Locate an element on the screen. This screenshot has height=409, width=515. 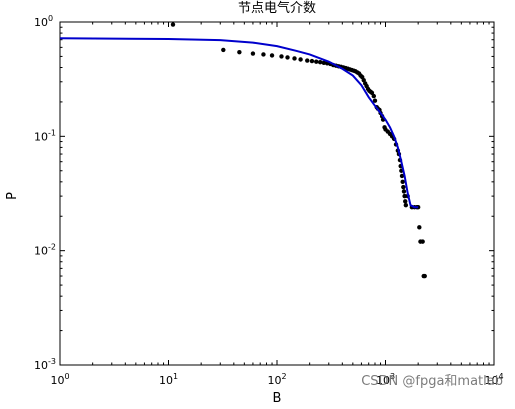
x-tick-label: 10² is located at coordinates (276, 379).